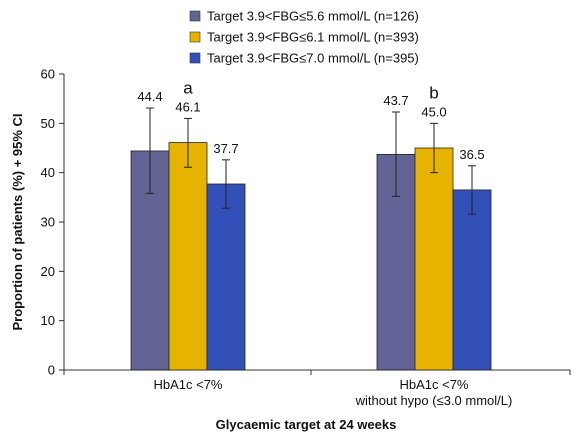 The height and width of the screenshot is (440, 584). I want to click on x-category-label: without hypo (≤3.0 mmol/L), so click(434, 400).